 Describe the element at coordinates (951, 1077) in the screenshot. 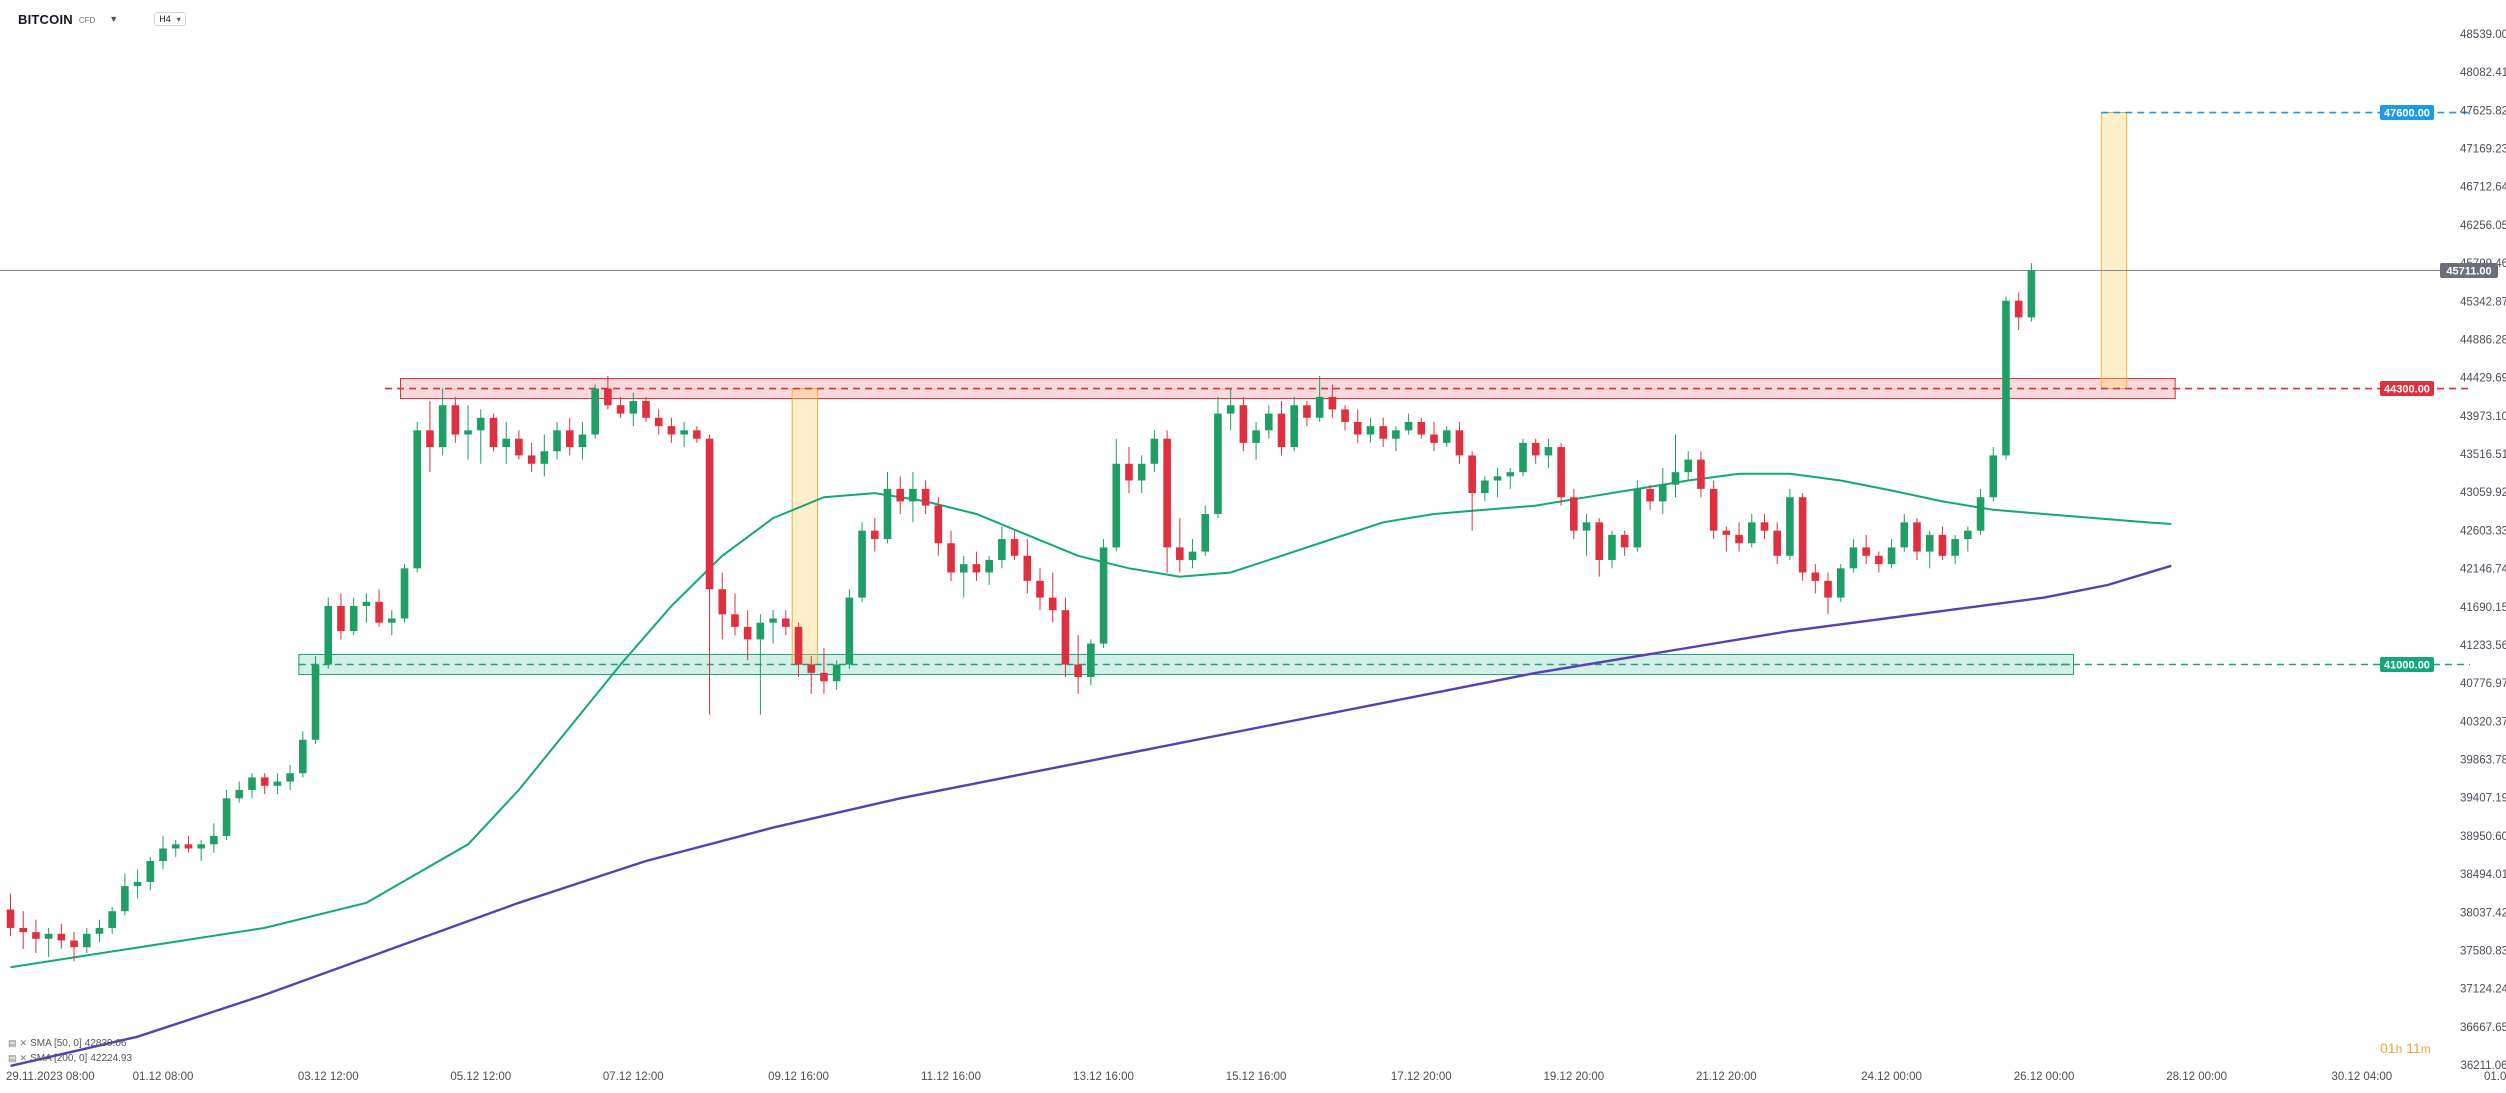

I see `x-tick-label: 11.12 16:00` at that location.